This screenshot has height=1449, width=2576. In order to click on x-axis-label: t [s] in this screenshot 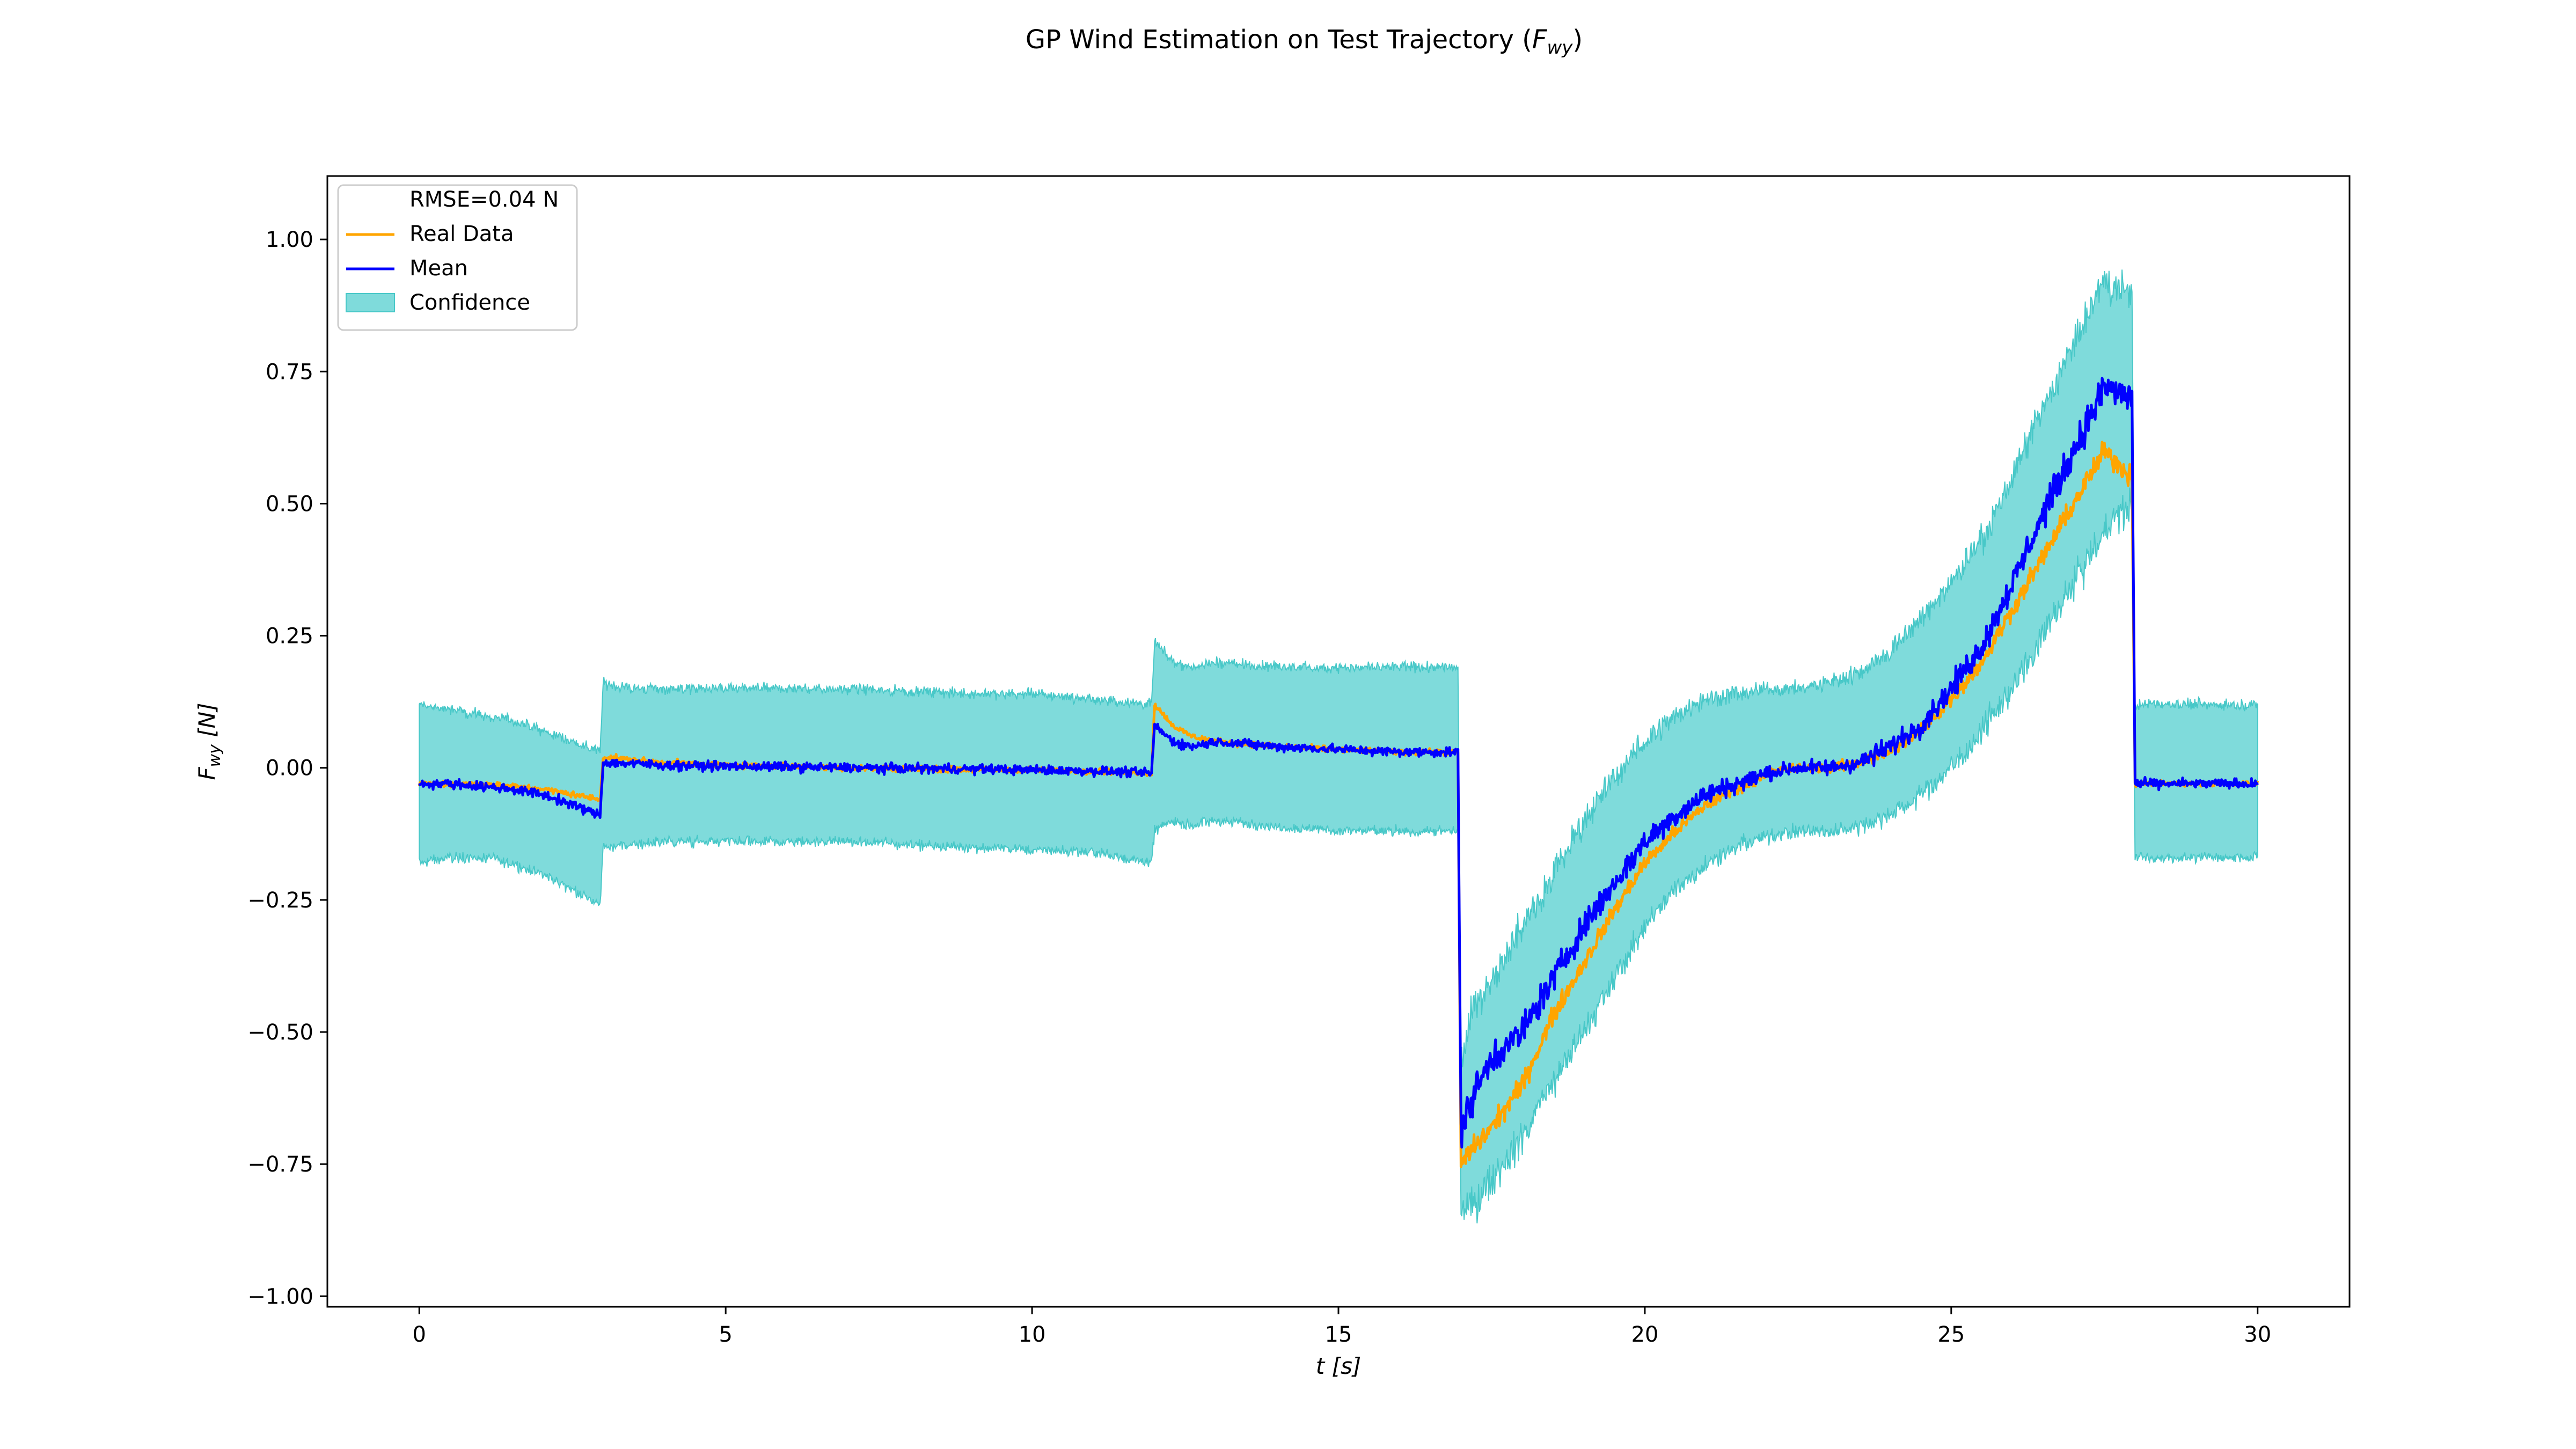, I will do `click(1338, 1366)`.